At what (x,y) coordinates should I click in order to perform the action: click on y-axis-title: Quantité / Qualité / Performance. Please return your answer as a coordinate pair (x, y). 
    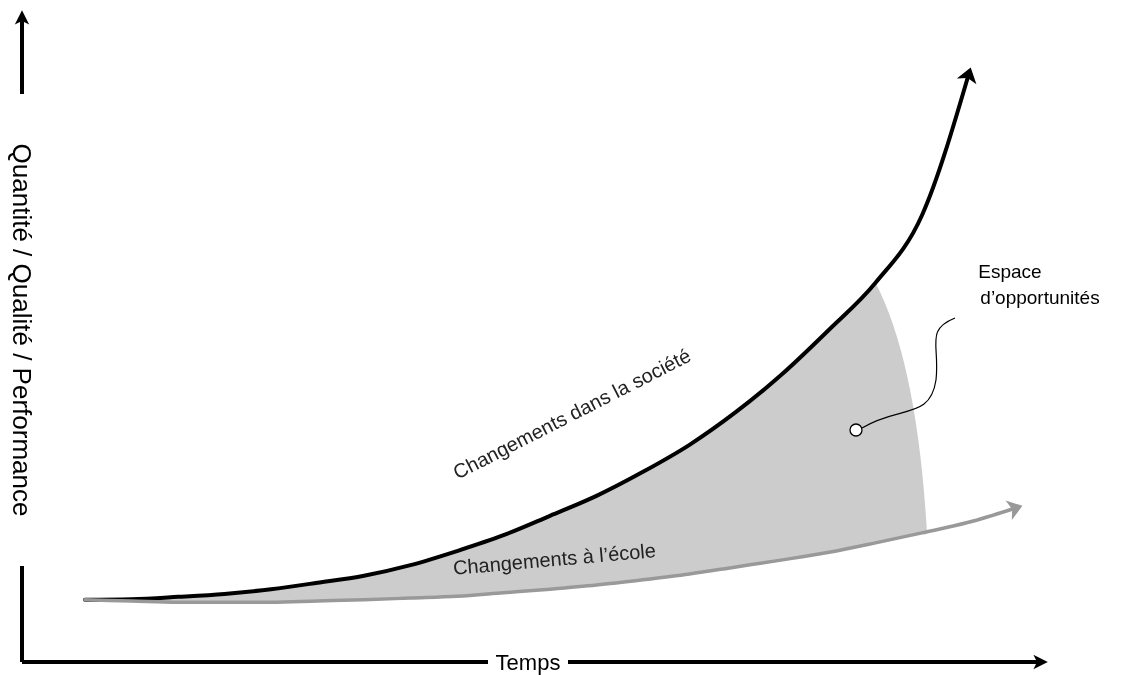
    Looking at the image, I should click on (22, 330).